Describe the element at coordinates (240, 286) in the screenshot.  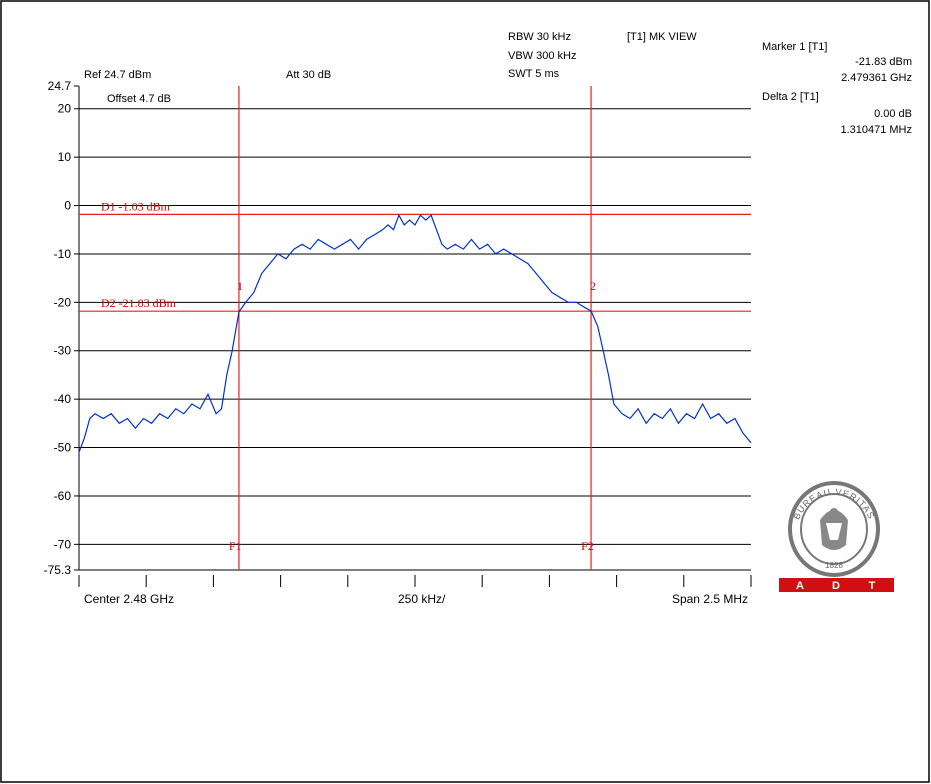
I see `marker1-tag: 1` at that location.